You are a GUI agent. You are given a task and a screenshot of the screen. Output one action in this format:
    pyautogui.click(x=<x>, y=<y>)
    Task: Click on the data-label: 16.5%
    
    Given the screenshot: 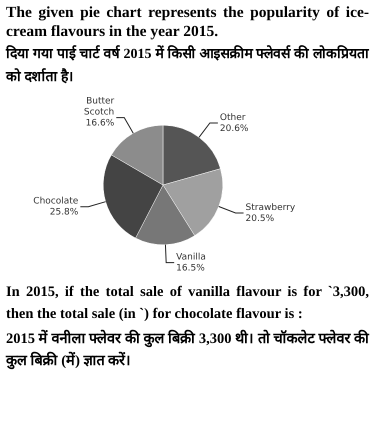 What is the action you would take?
    pyautogui.click(x=191, y=269)
    